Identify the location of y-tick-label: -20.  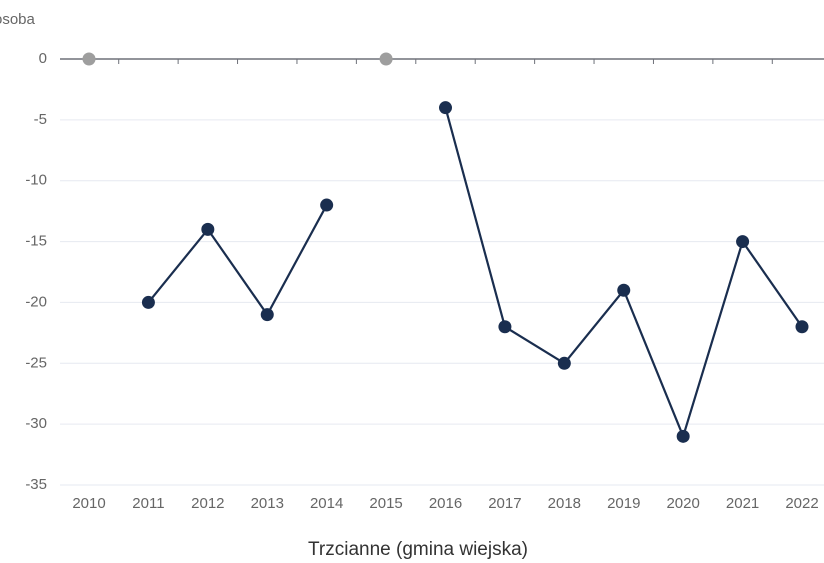
(36, 301).